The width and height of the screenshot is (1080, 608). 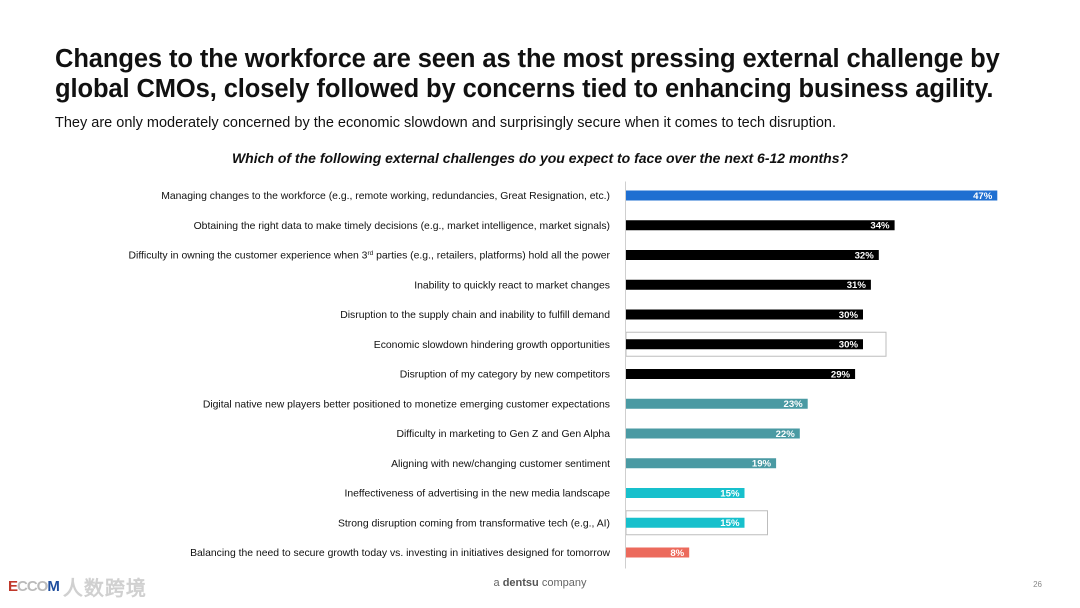 I want to click on watermark: ECCOM 人数跨境, so click(x=77, y=586).